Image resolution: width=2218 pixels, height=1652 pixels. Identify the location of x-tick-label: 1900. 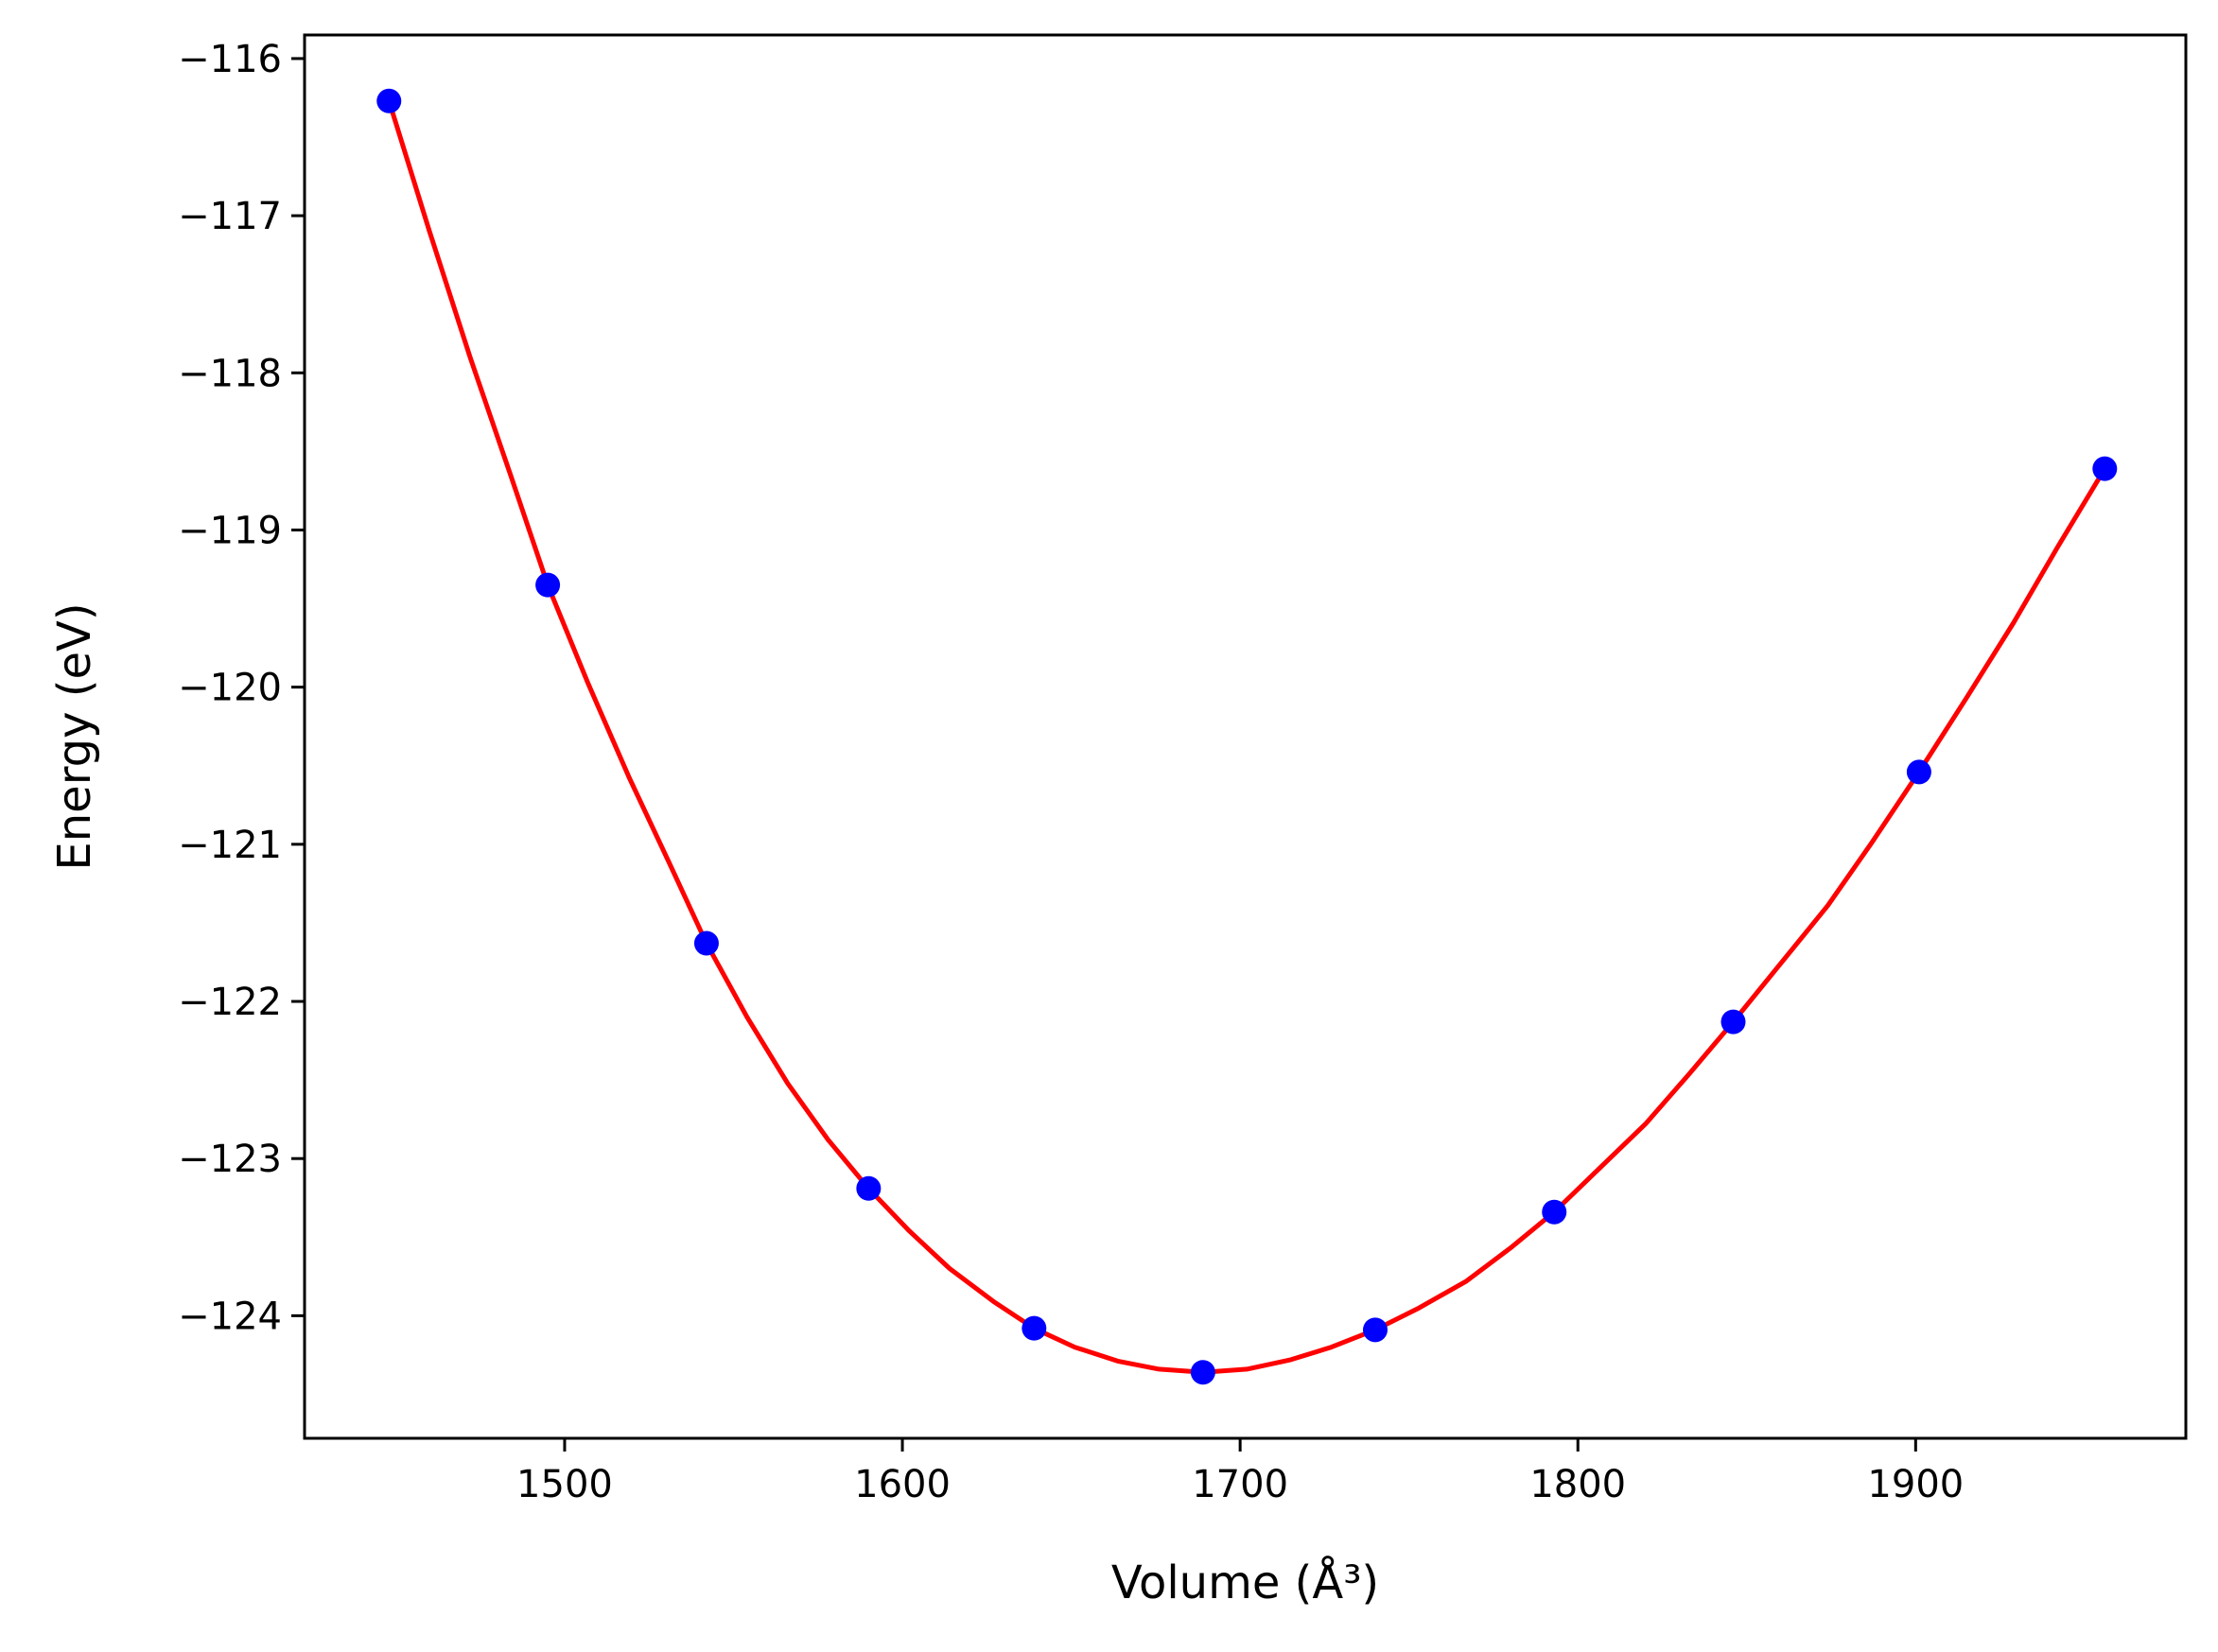
(1915, 1485).